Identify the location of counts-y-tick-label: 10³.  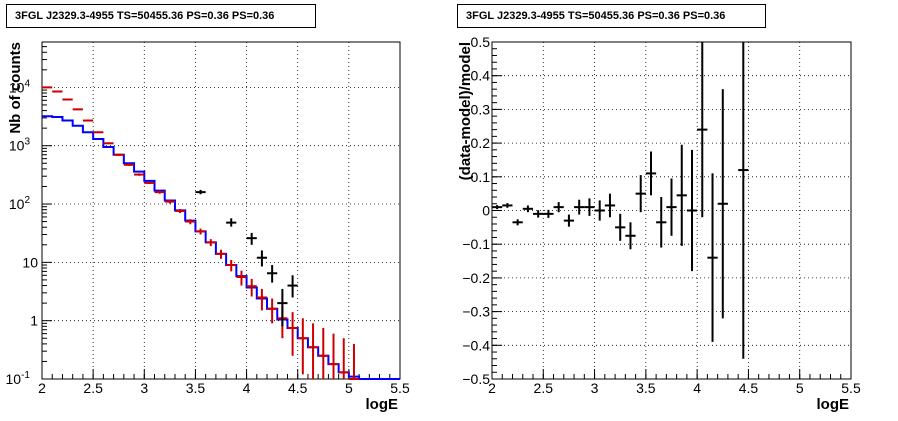
(20, 145).